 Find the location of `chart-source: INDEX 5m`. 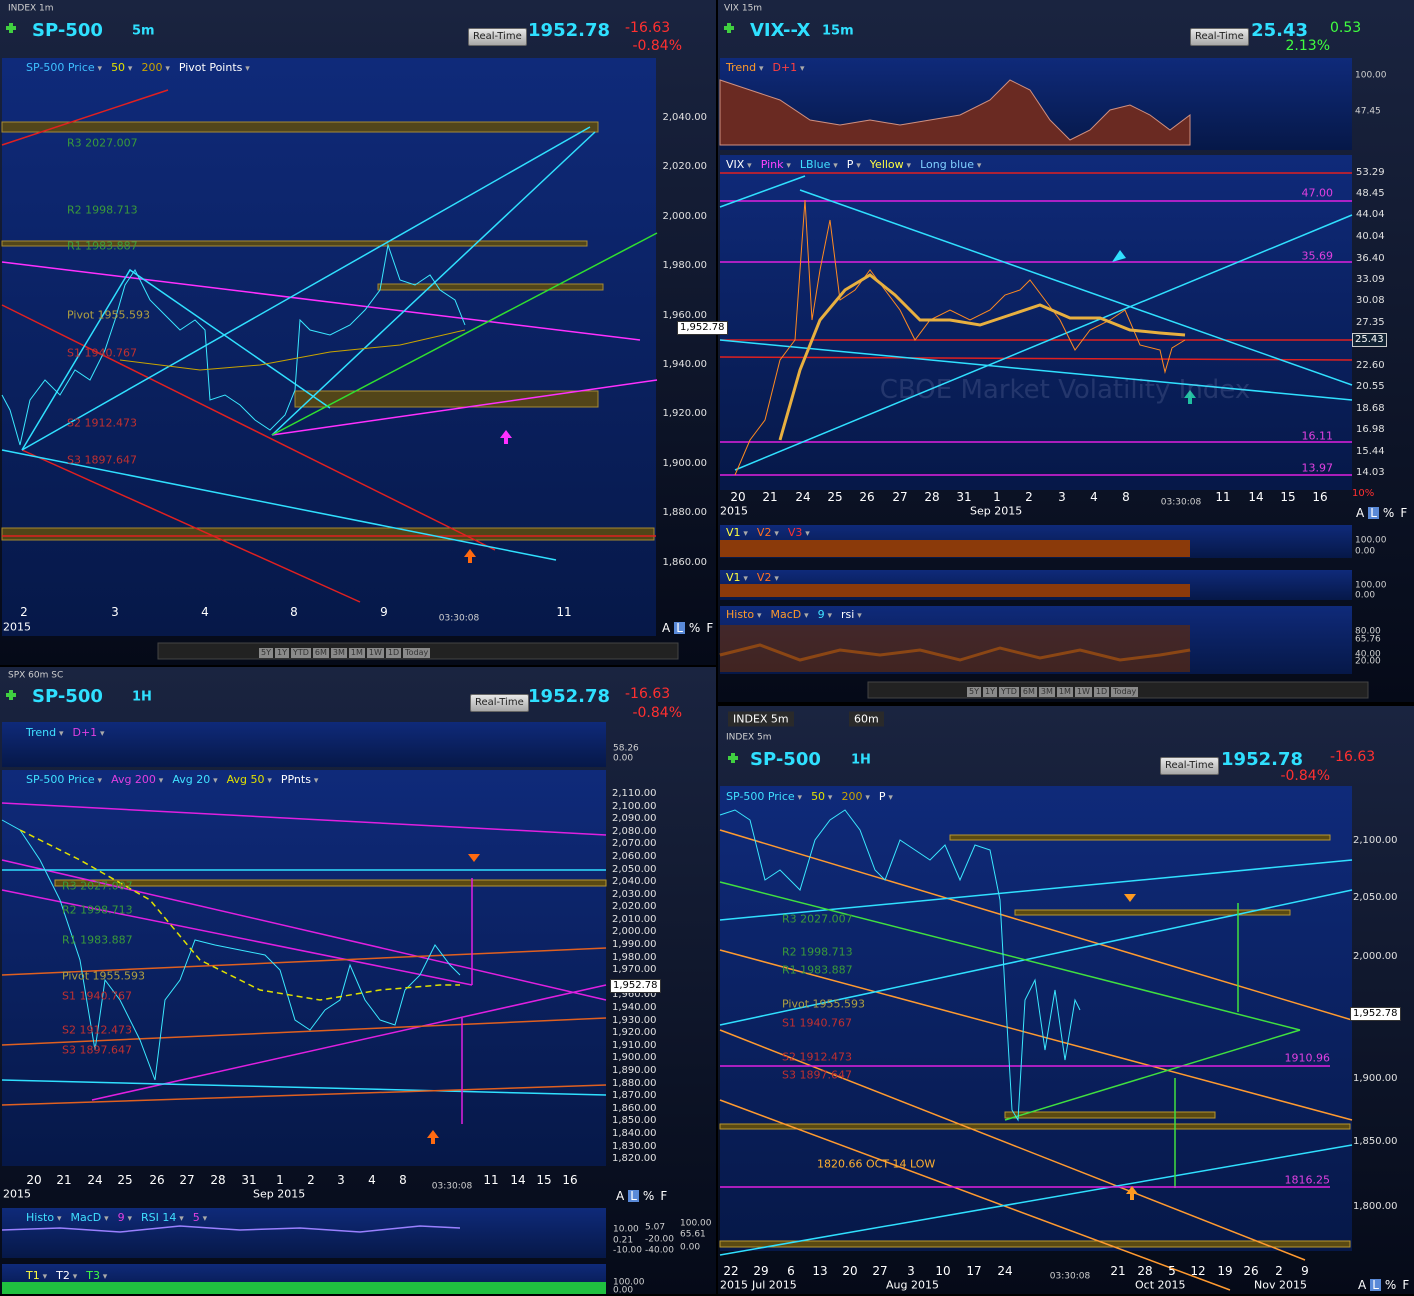

chart-source: INDEX 5m is located at coordinates (749, 737).